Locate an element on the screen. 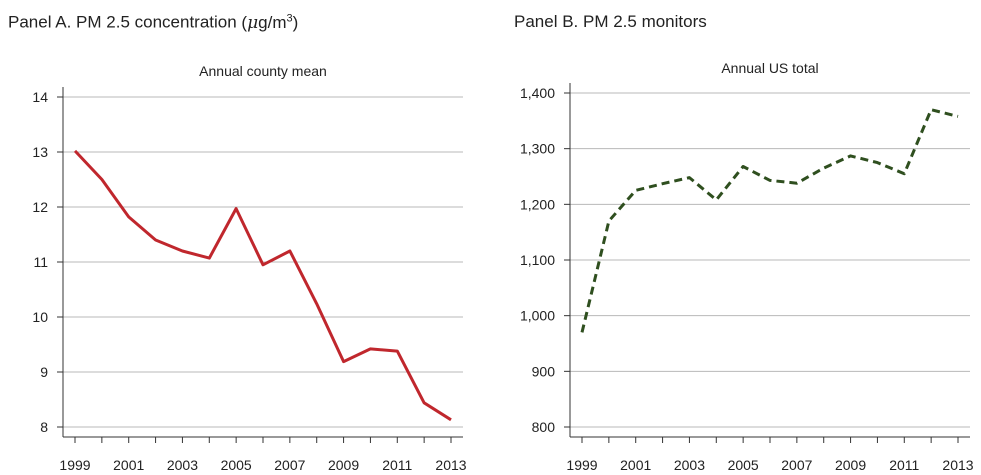 Image resolution: width=981 pixels, height=475 pixels. panel-b-x-tick-label: 1999 is located at coordinates (581, 465).